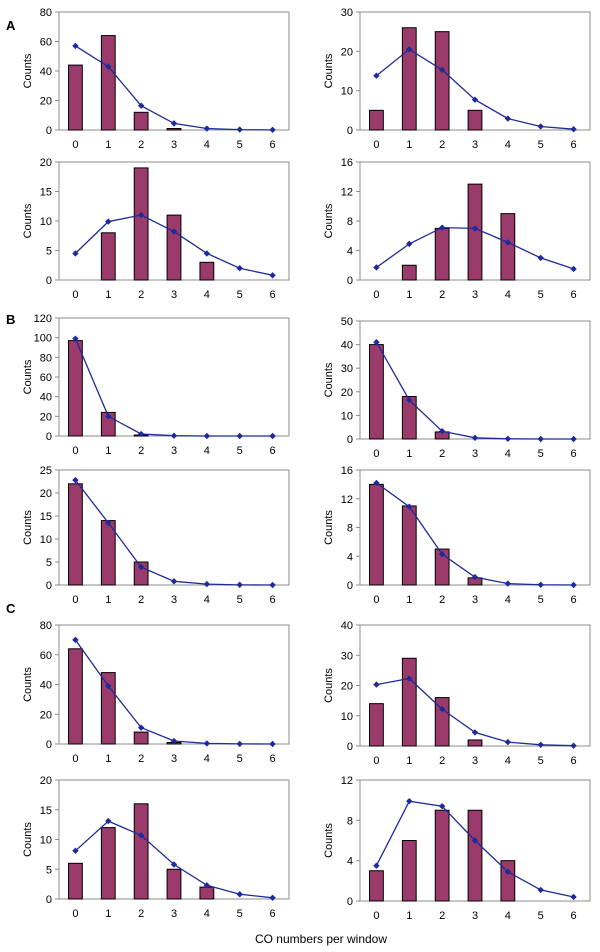 The image size is (600, 952). I want to click on y-tick-label: 50, so click(347, 322).